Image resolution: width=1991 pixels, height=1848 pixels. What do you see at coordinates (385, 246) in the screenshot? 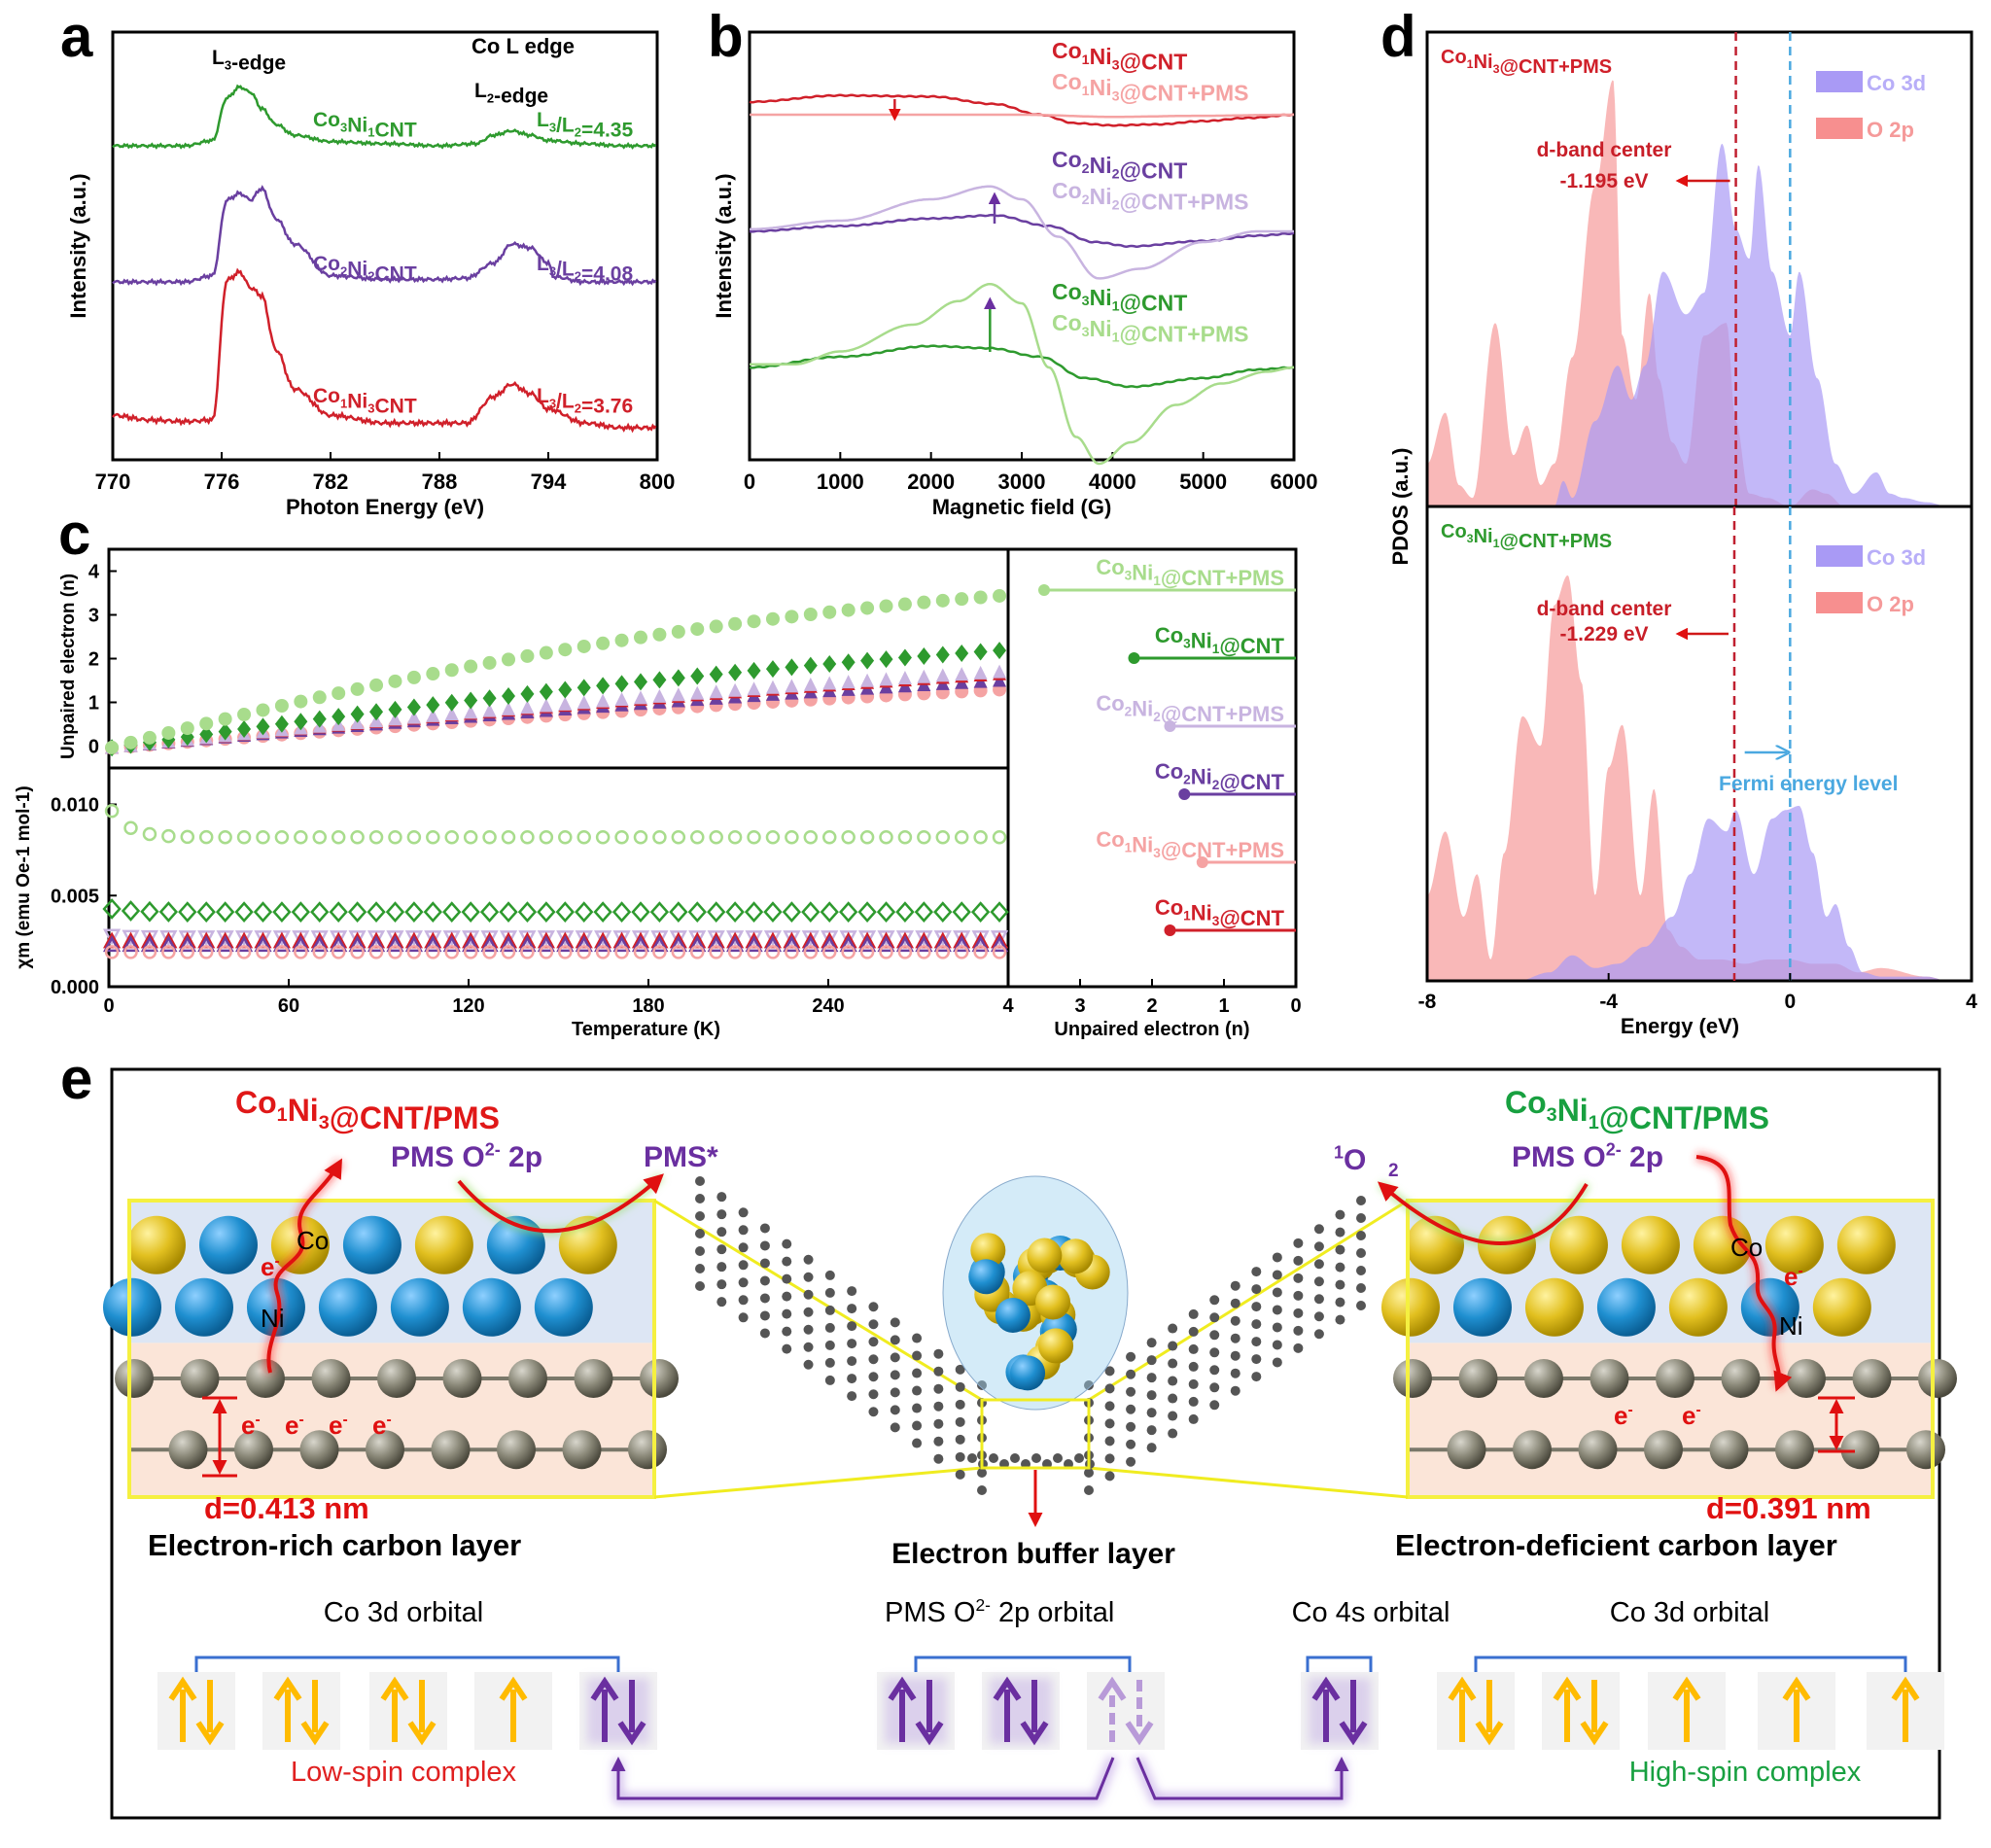
I see `plot-frame` at bounding box center [385, 246].